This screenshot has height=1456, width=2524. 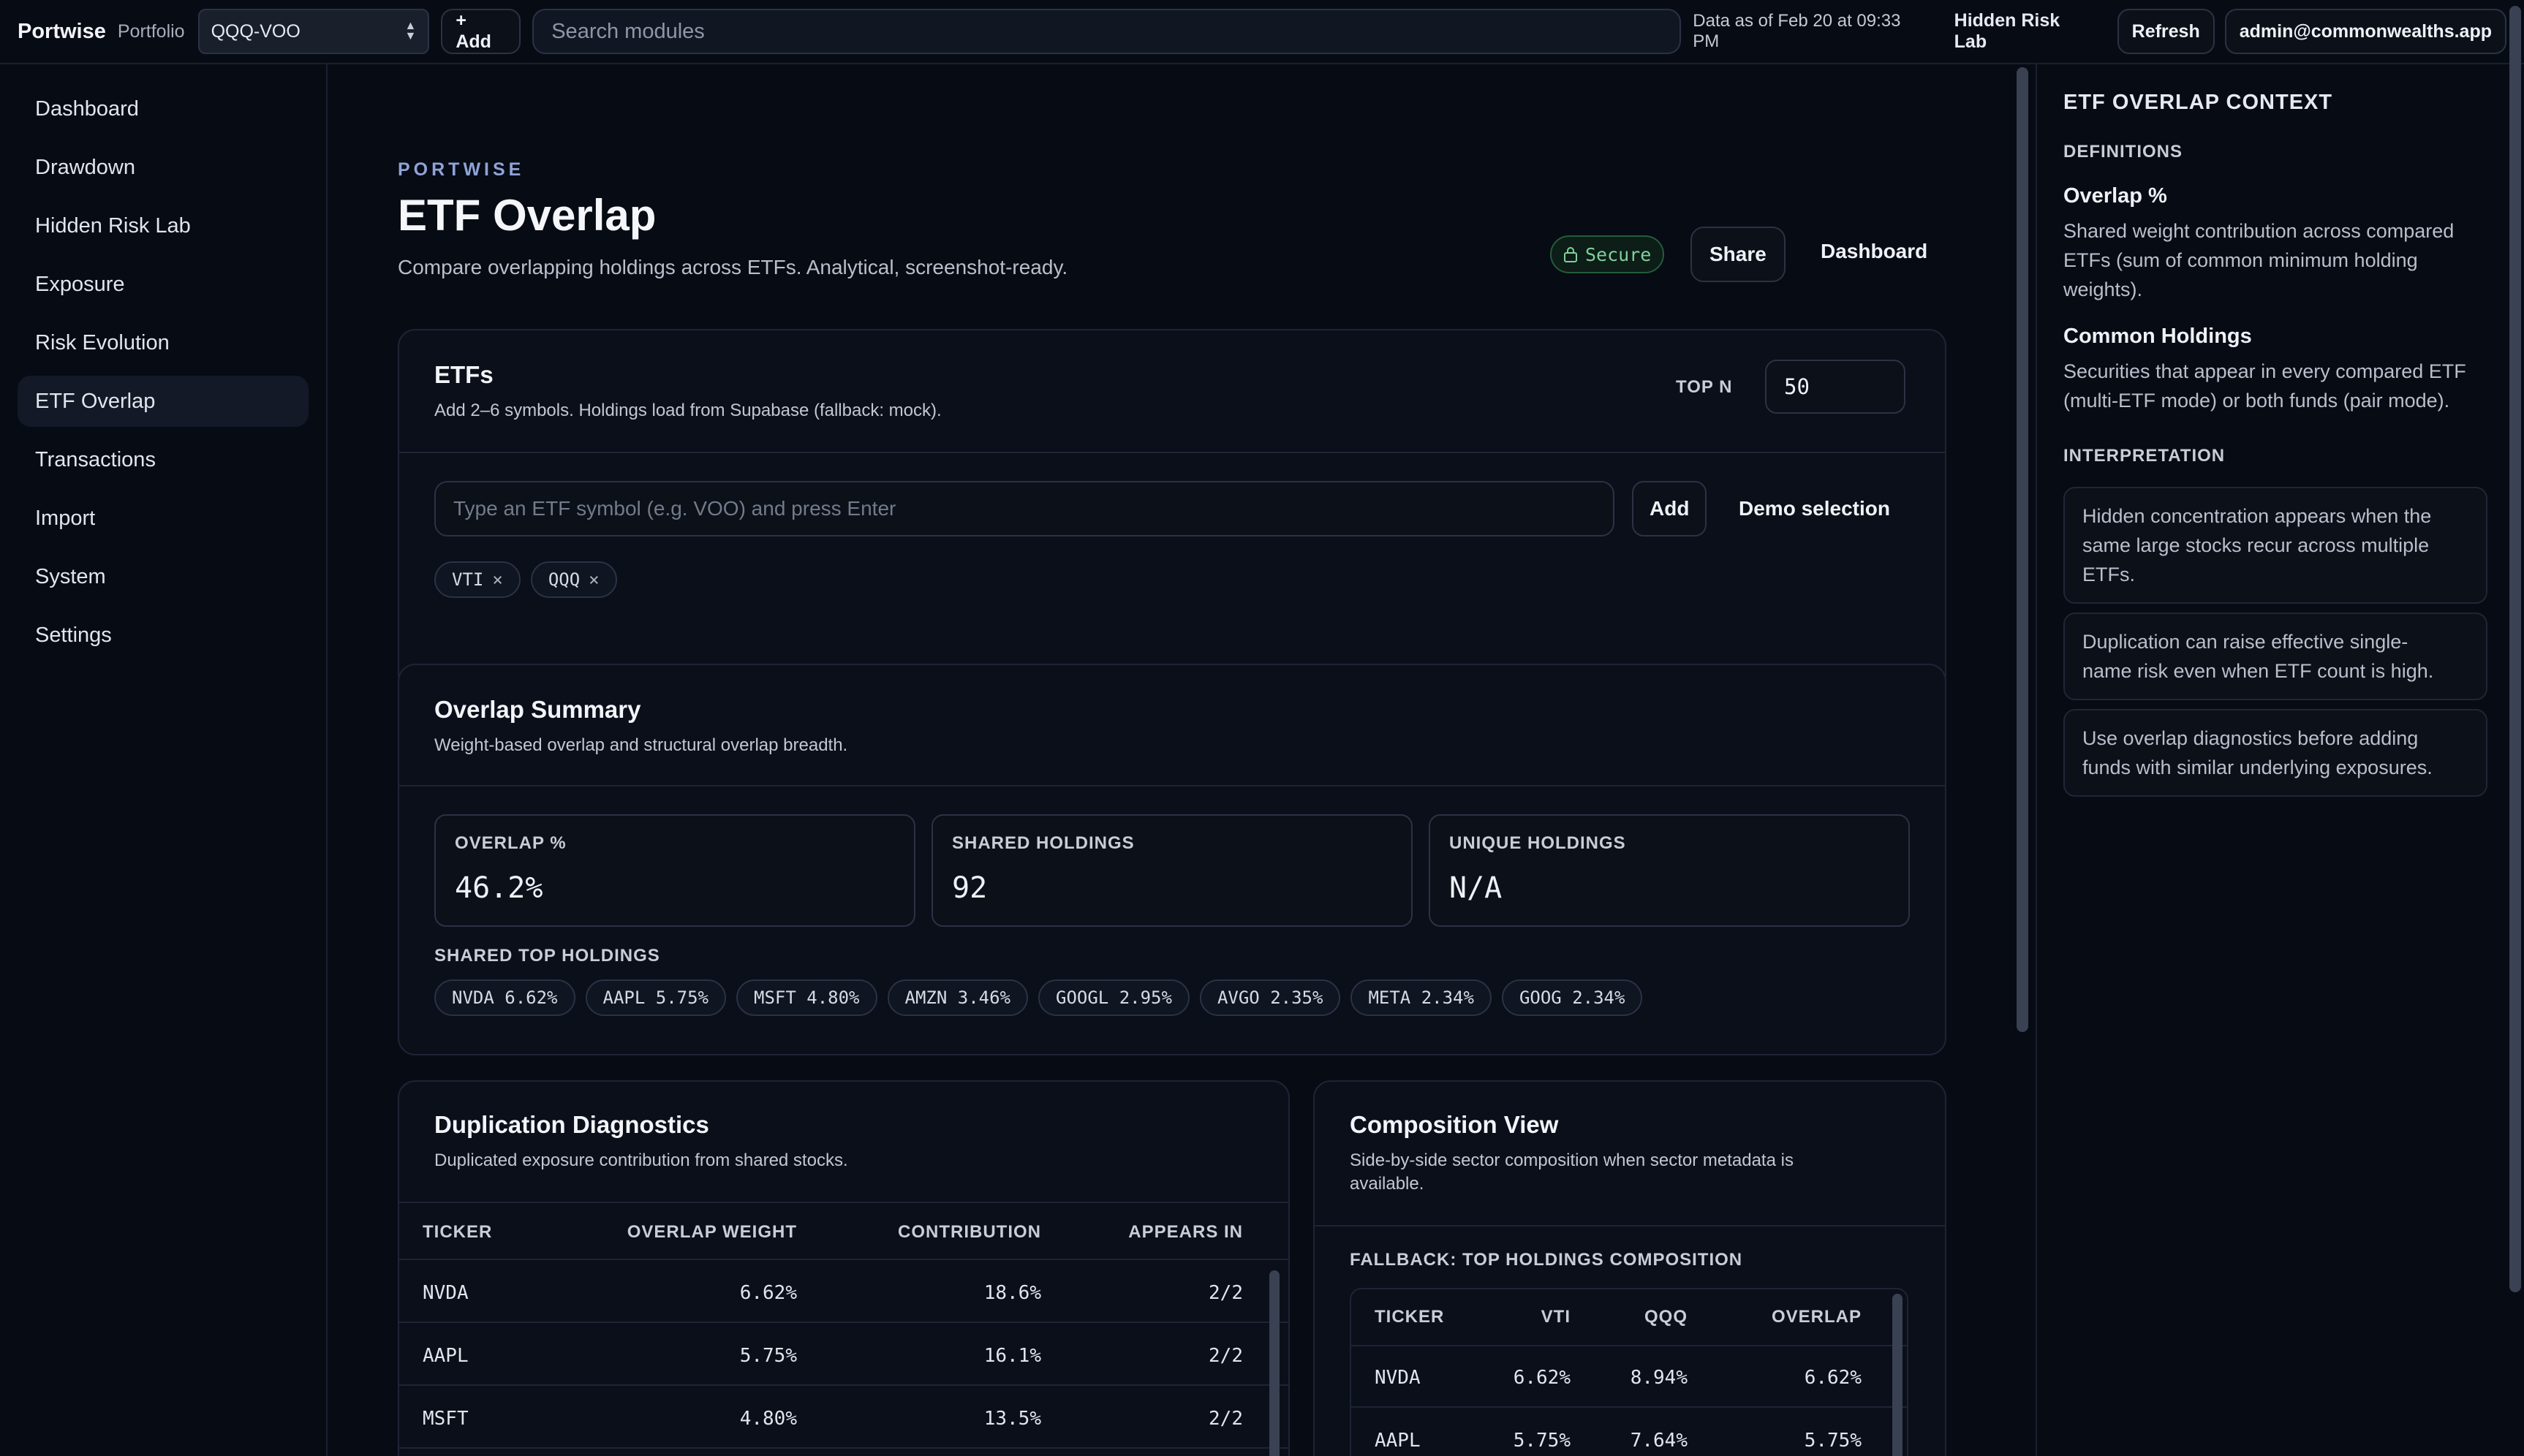 I want to click on overlap-term: Overlap %, so click(x=2115, y=196).